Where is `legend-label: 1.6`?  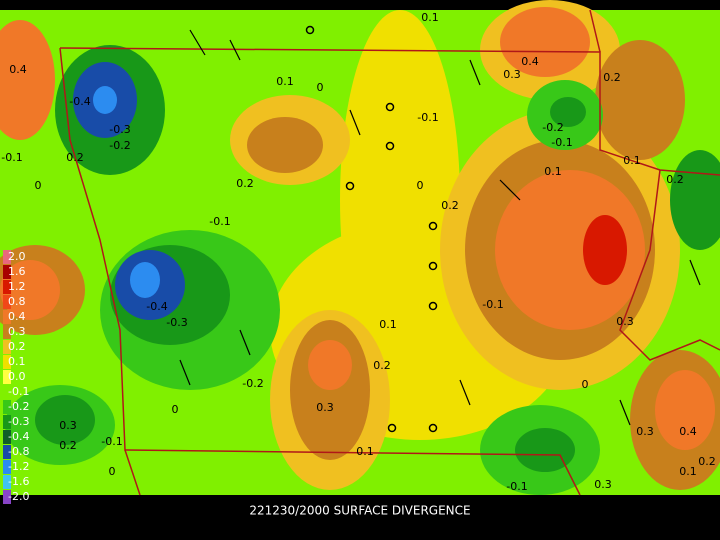 legend-label: 1.6 is located at coordinates (17, 271).